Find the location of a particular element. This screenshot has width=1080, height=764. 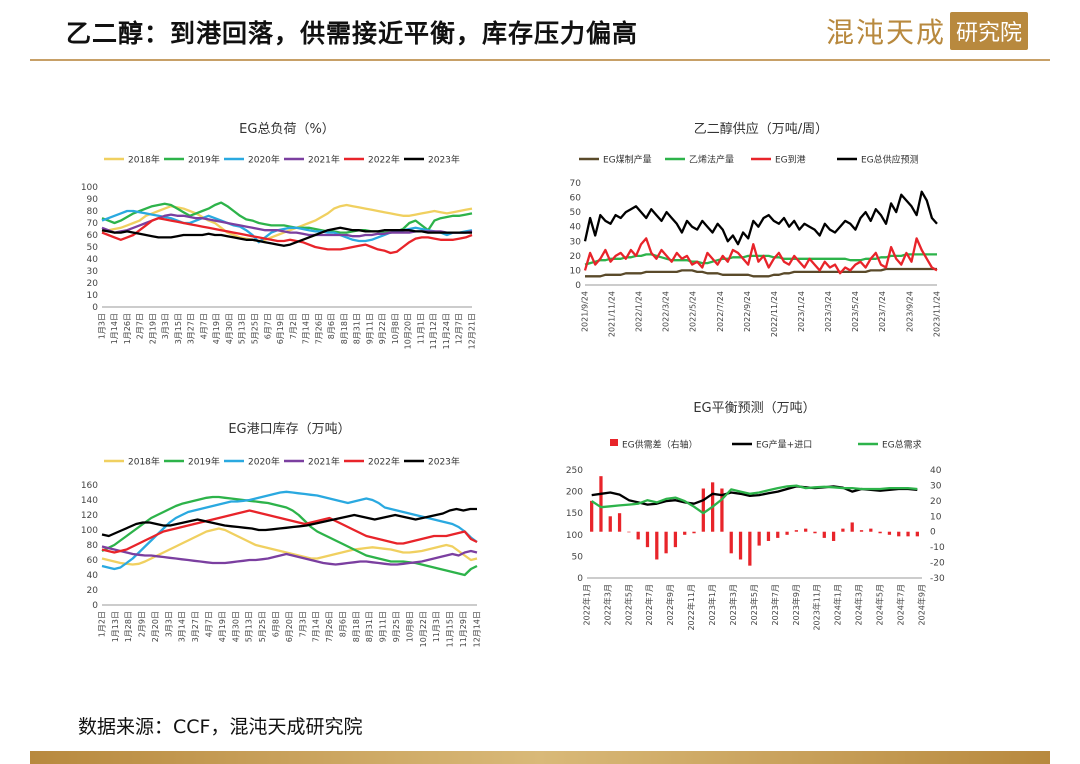

x-tick-label: 2024年9月 is located at coordinates (921, 604).